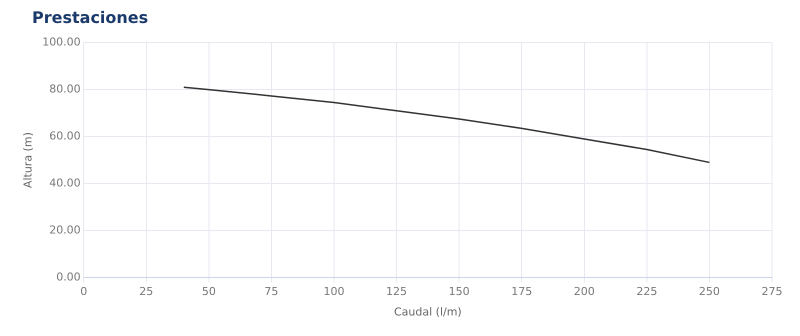 The image size is (800, 336). What do you see at coordinates (271, 291) in the screenshot?
I see `x-tick-label: 75` at bounding box center [271, 291].